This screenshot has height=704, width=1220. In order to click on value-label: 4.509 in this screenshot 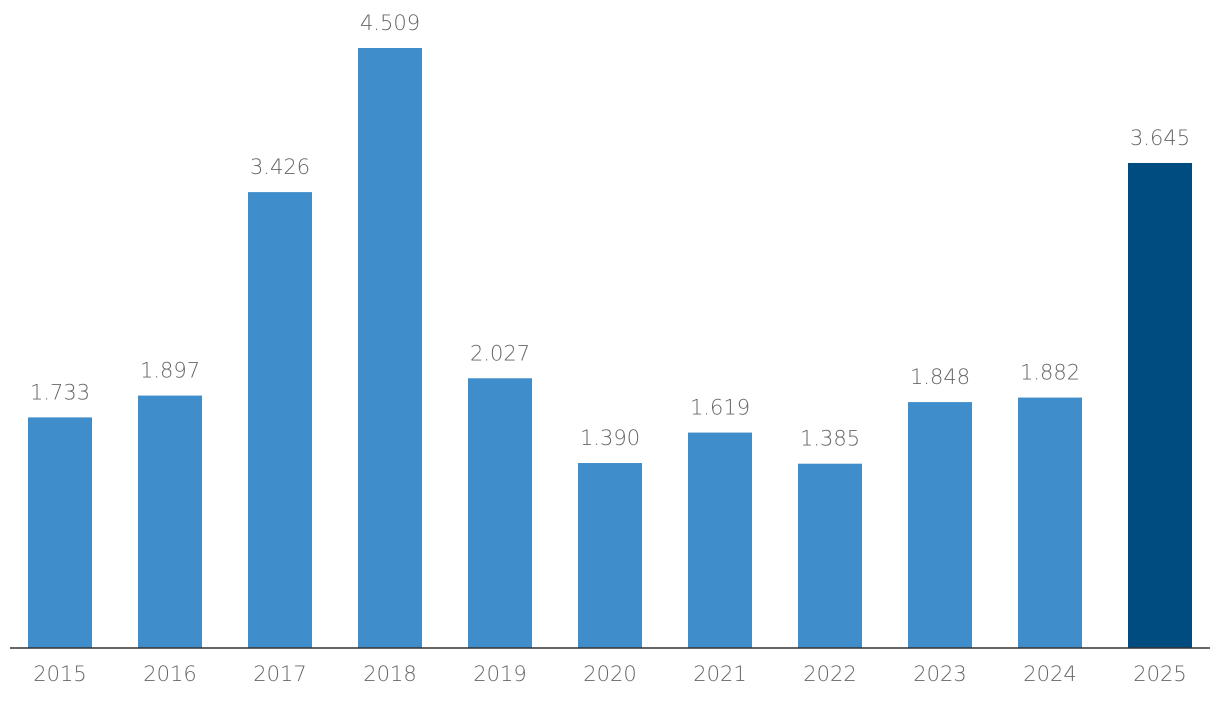, I will do `click(390, 23)`.